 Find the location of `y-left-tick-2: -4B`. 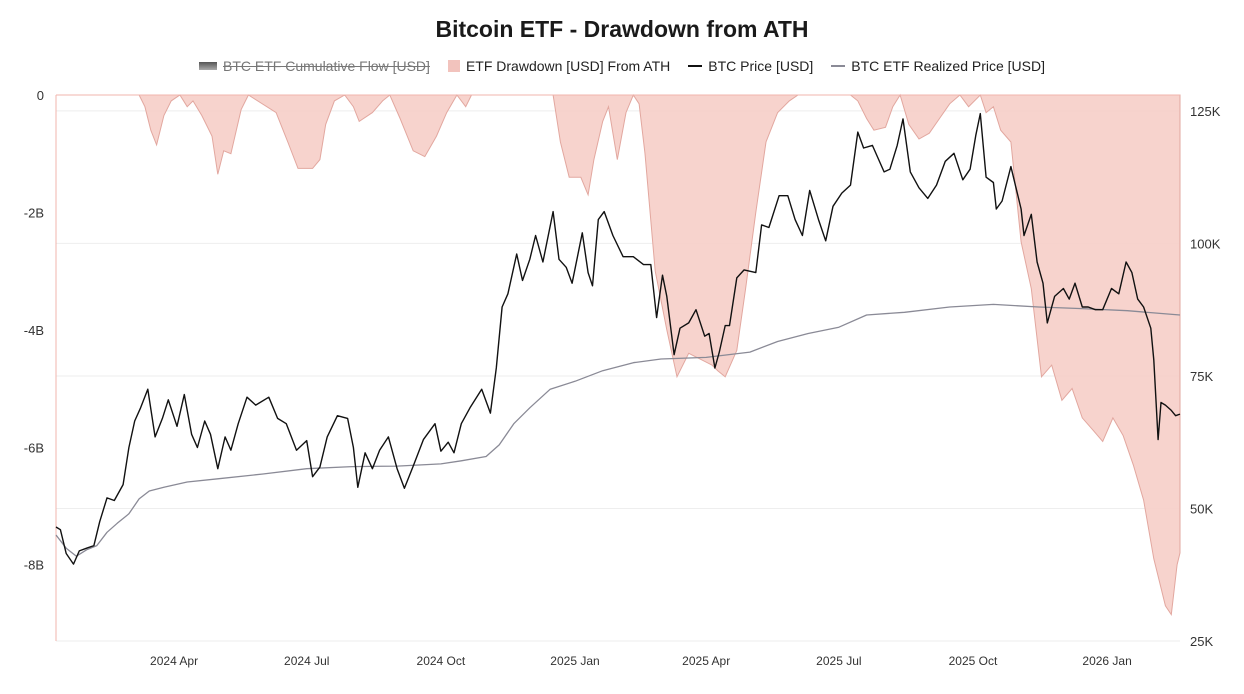

y-left-tick-2: -4B is located at coordinates (34, 330).